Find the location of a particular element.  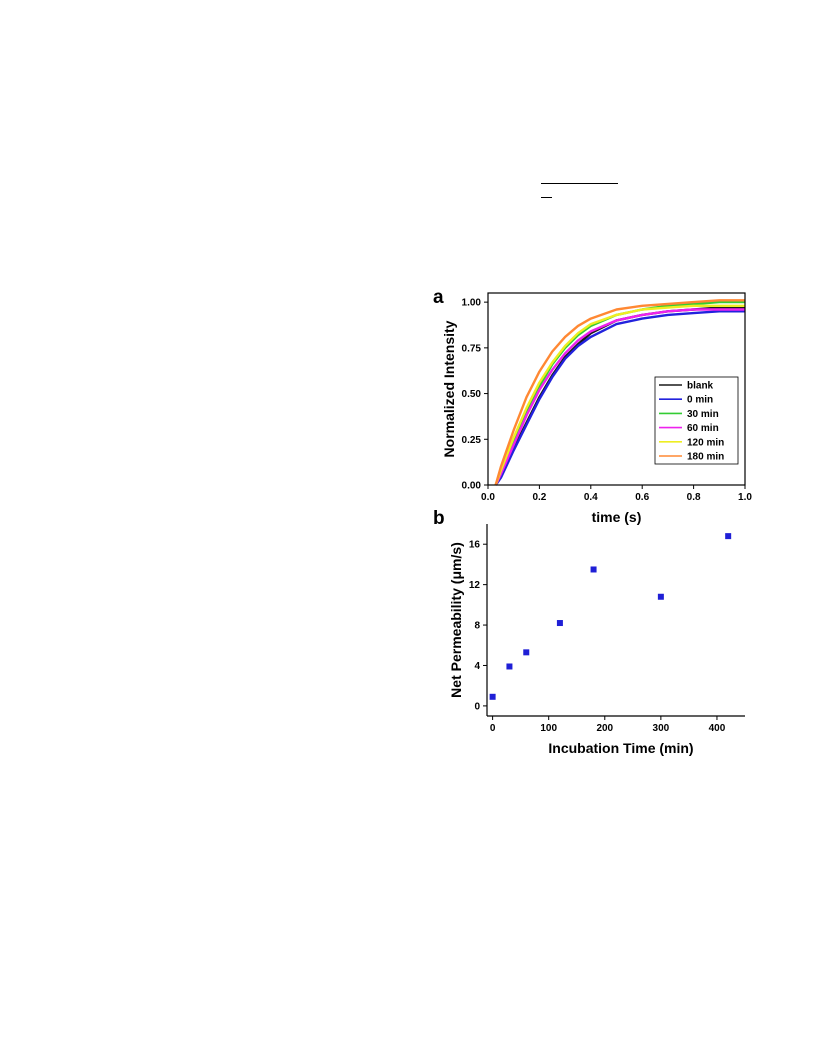

panel-a-legend-label-0: blank is located at coordinates (700, 386).